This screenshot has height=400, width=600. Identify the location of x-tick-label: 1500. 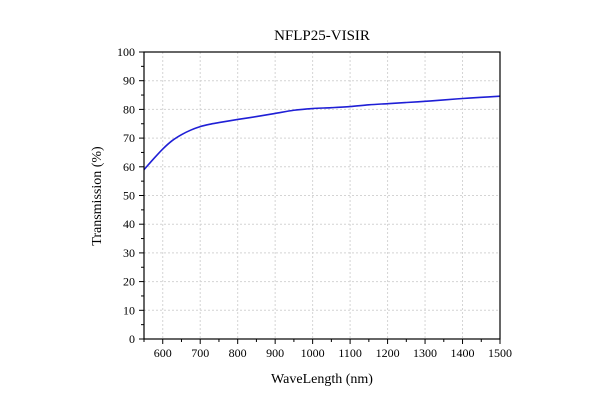
(500, 353).